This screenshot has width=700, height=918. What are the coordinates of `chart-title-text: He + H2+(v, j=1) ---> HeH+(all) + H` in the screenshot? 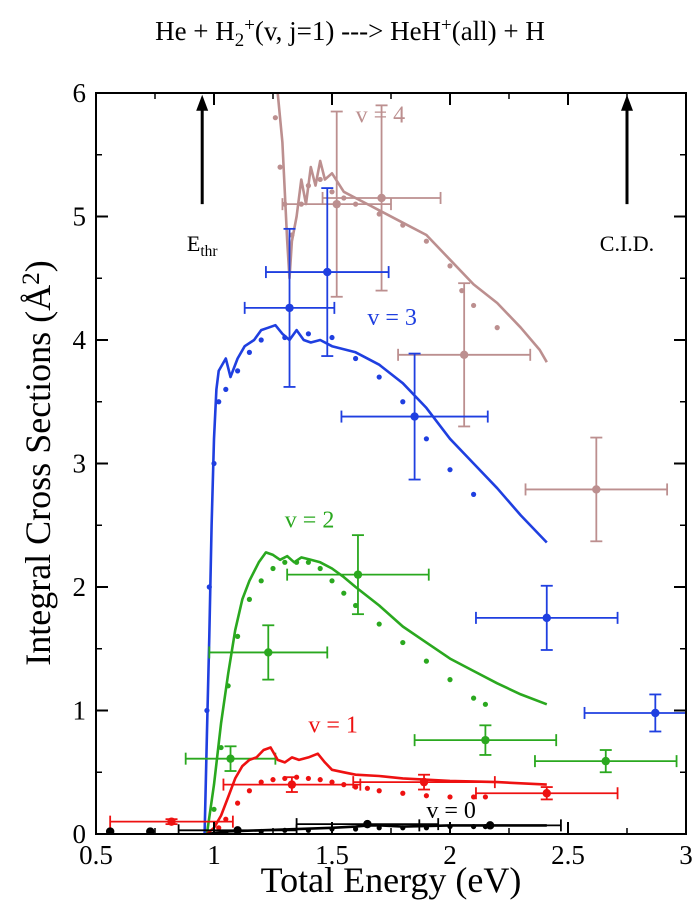 It's located at (350, 32).